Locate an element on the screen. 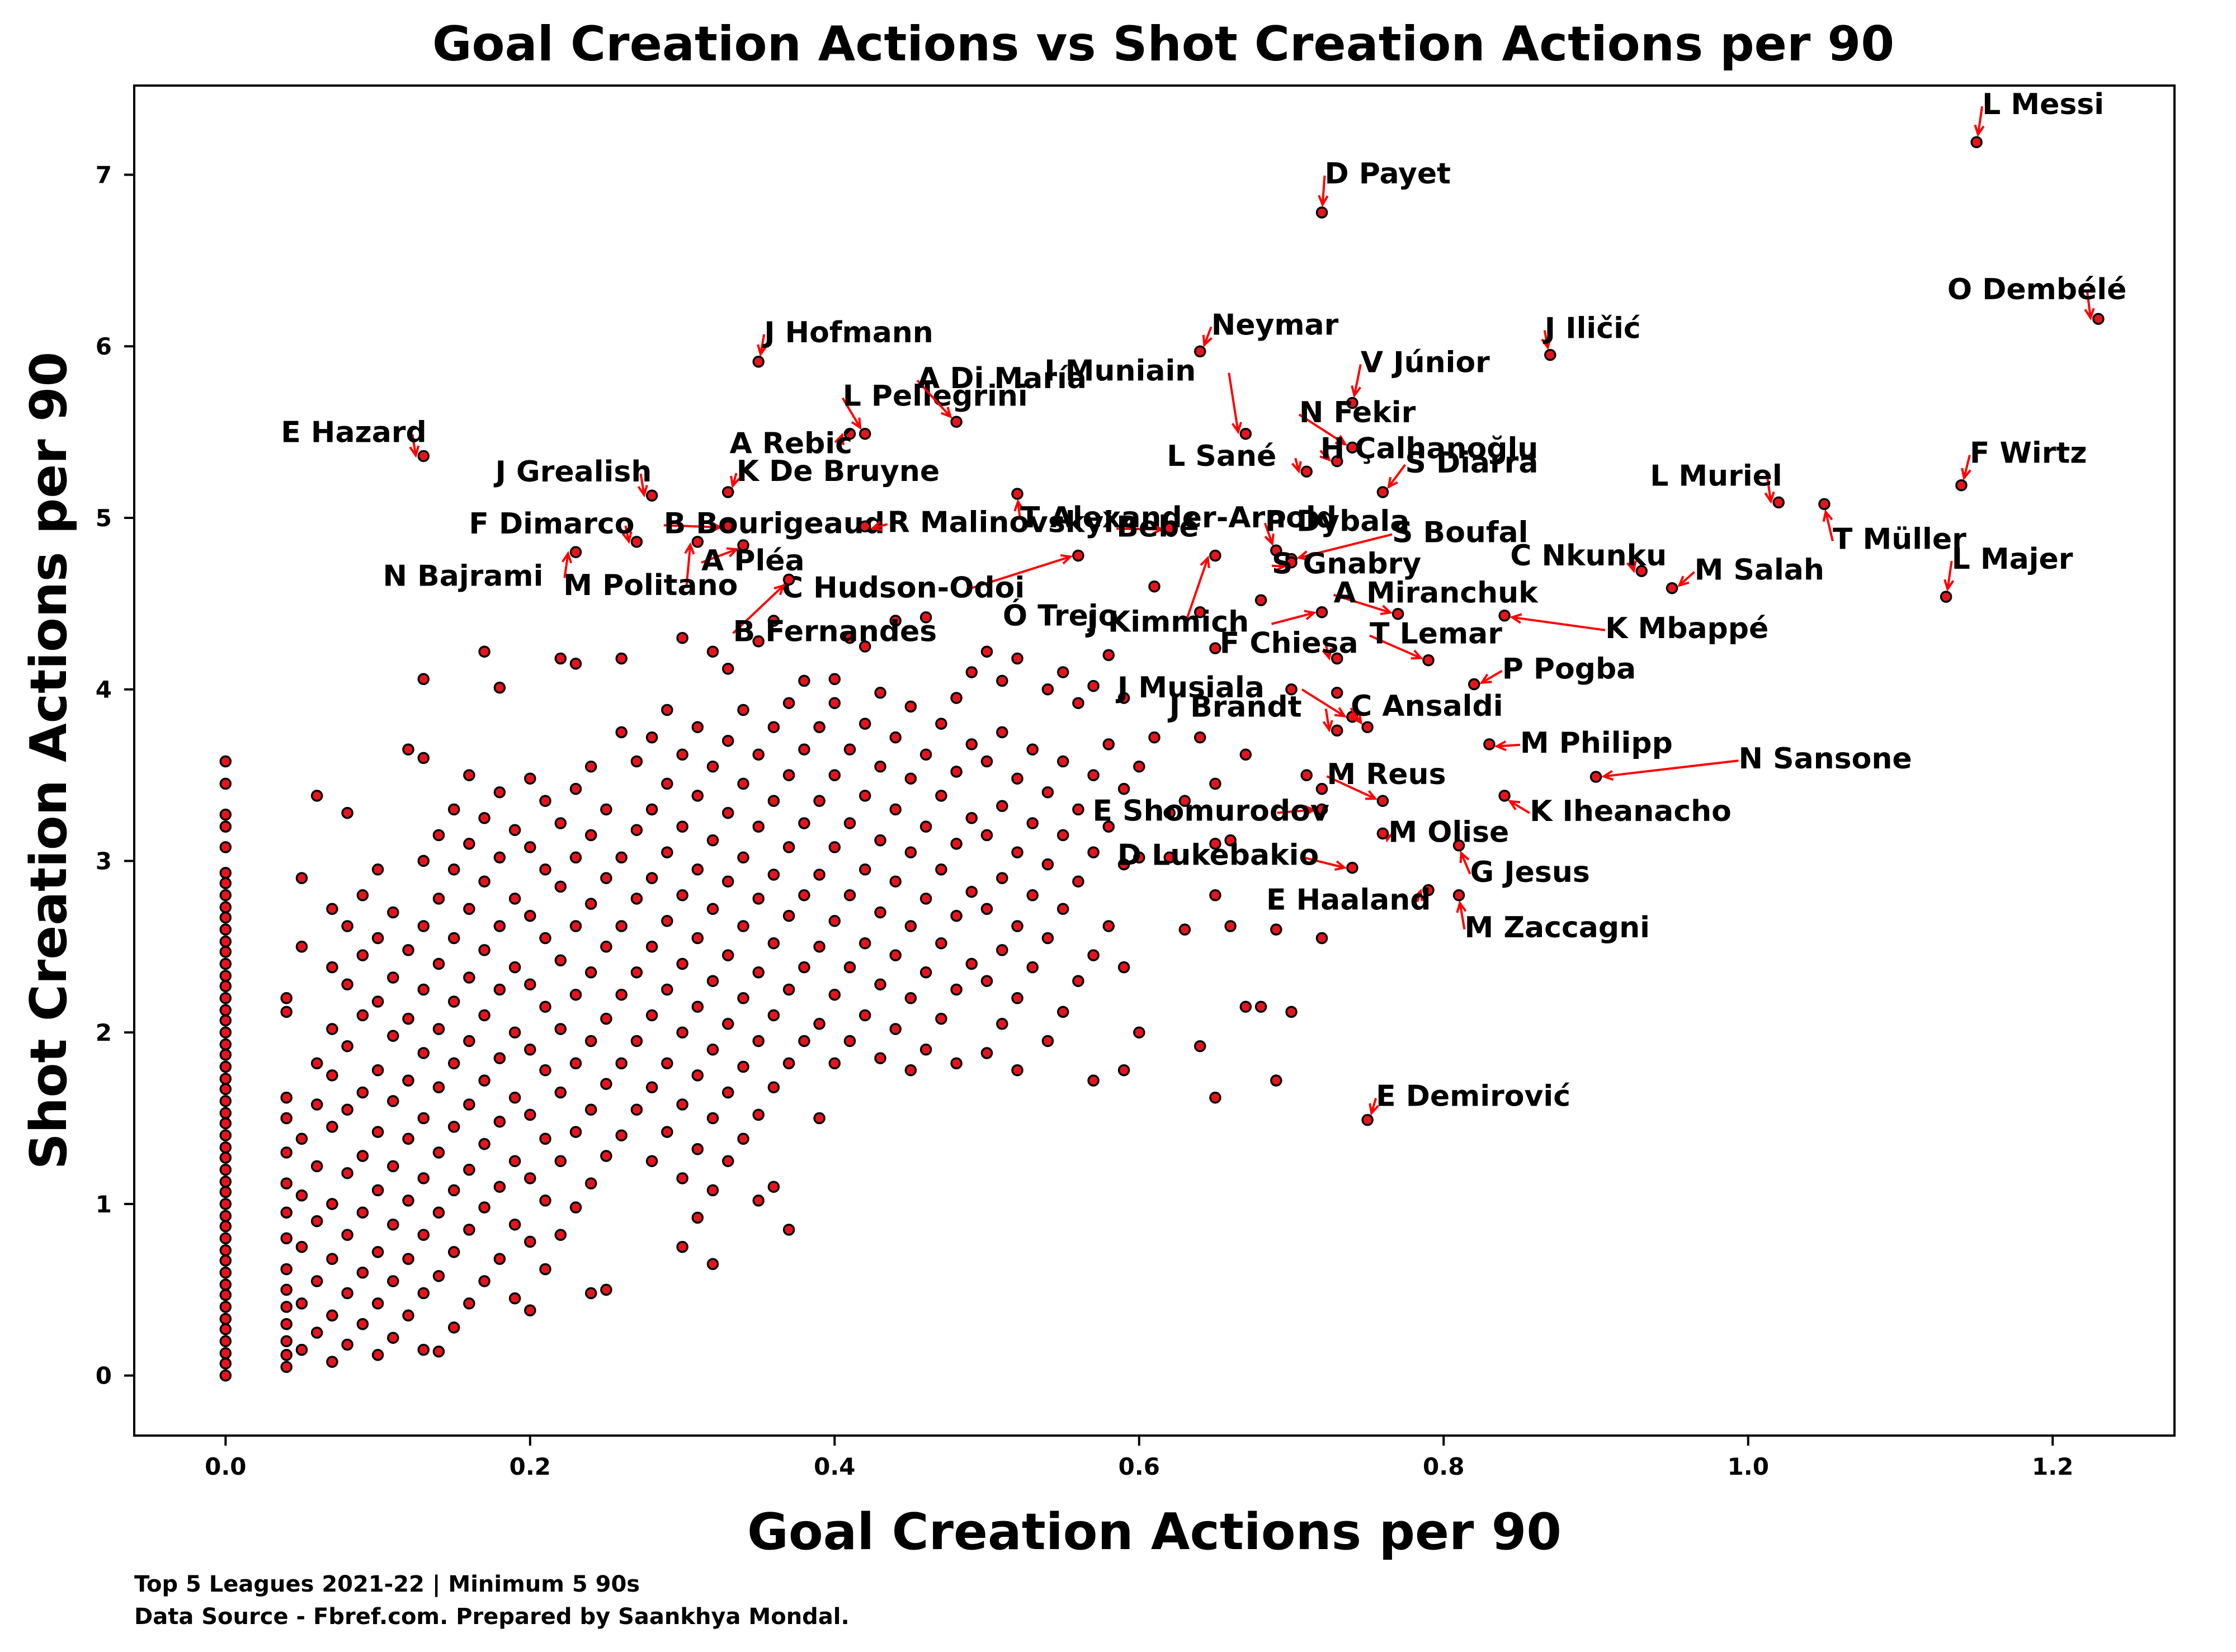 Image resolution: width=2236 pixels, height=1652 pixels. labeled-point: L Muriel is located at coordinates (1717, 484).